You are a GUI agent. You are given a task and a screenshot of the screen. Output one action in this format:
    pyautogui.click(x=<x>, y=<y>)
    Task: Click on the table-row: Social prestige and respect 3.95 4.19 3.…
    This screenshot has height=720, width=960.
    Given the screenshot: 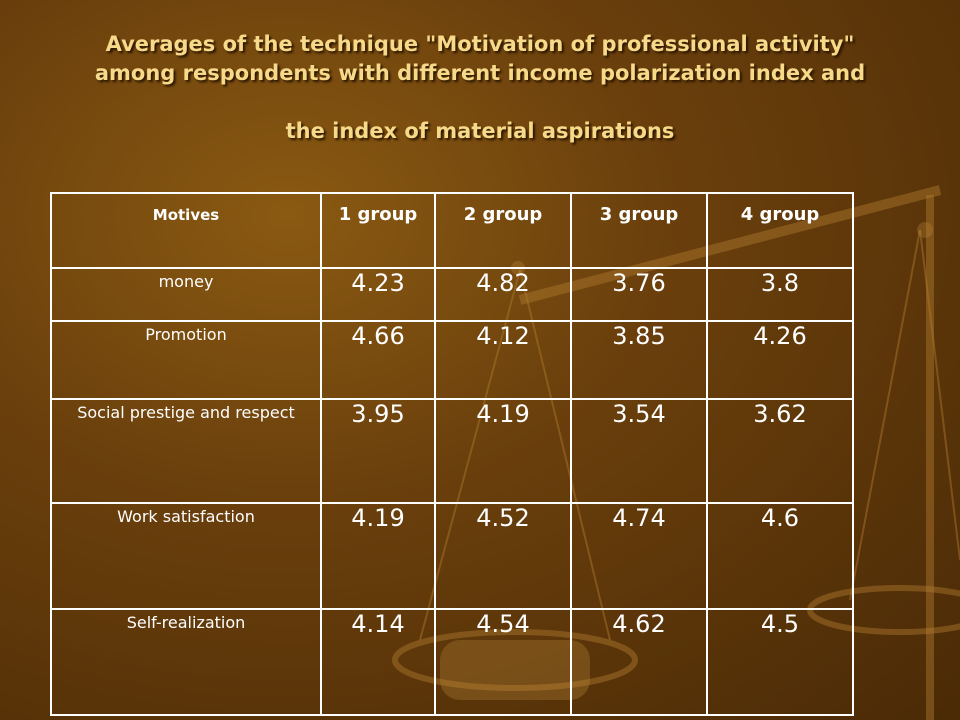 What is the action you would take?
    pyautogui.click(x=452, y=451)
    